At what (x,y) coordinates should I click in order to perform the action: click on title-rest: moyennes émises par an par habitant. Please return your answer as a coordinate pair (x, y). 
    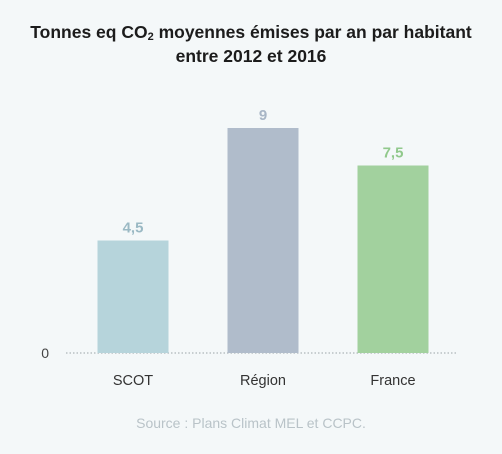
    Looking at the image, I should click on (312, 32).